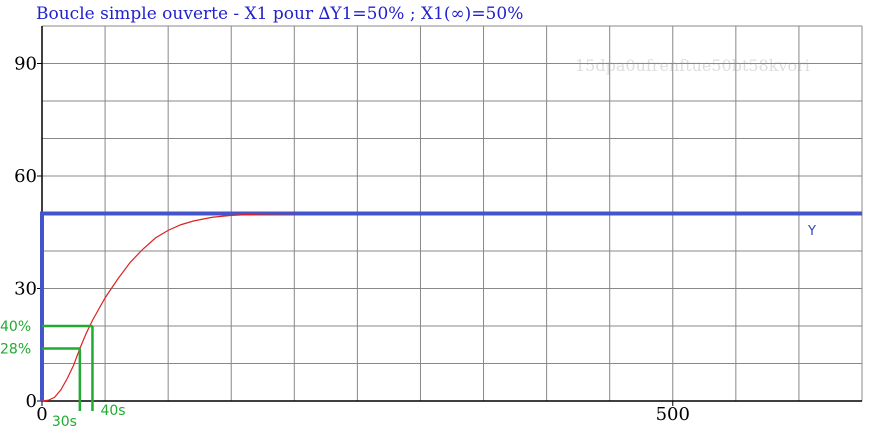 The height and width of the screenshot is (432, 888). Describe the element at coordinates (25, 176) in the screenshot. I see `y-tick-label: 60` at that location.